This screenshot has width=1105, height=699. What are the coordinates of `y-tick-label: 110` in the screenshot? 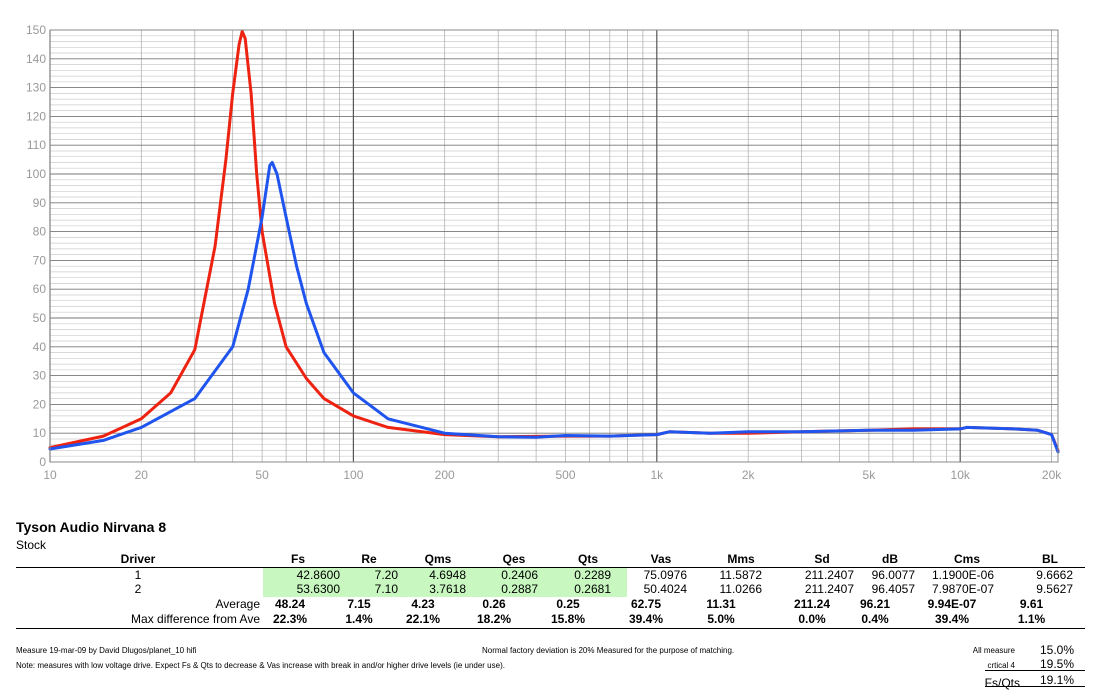 It's located at (36, 145).